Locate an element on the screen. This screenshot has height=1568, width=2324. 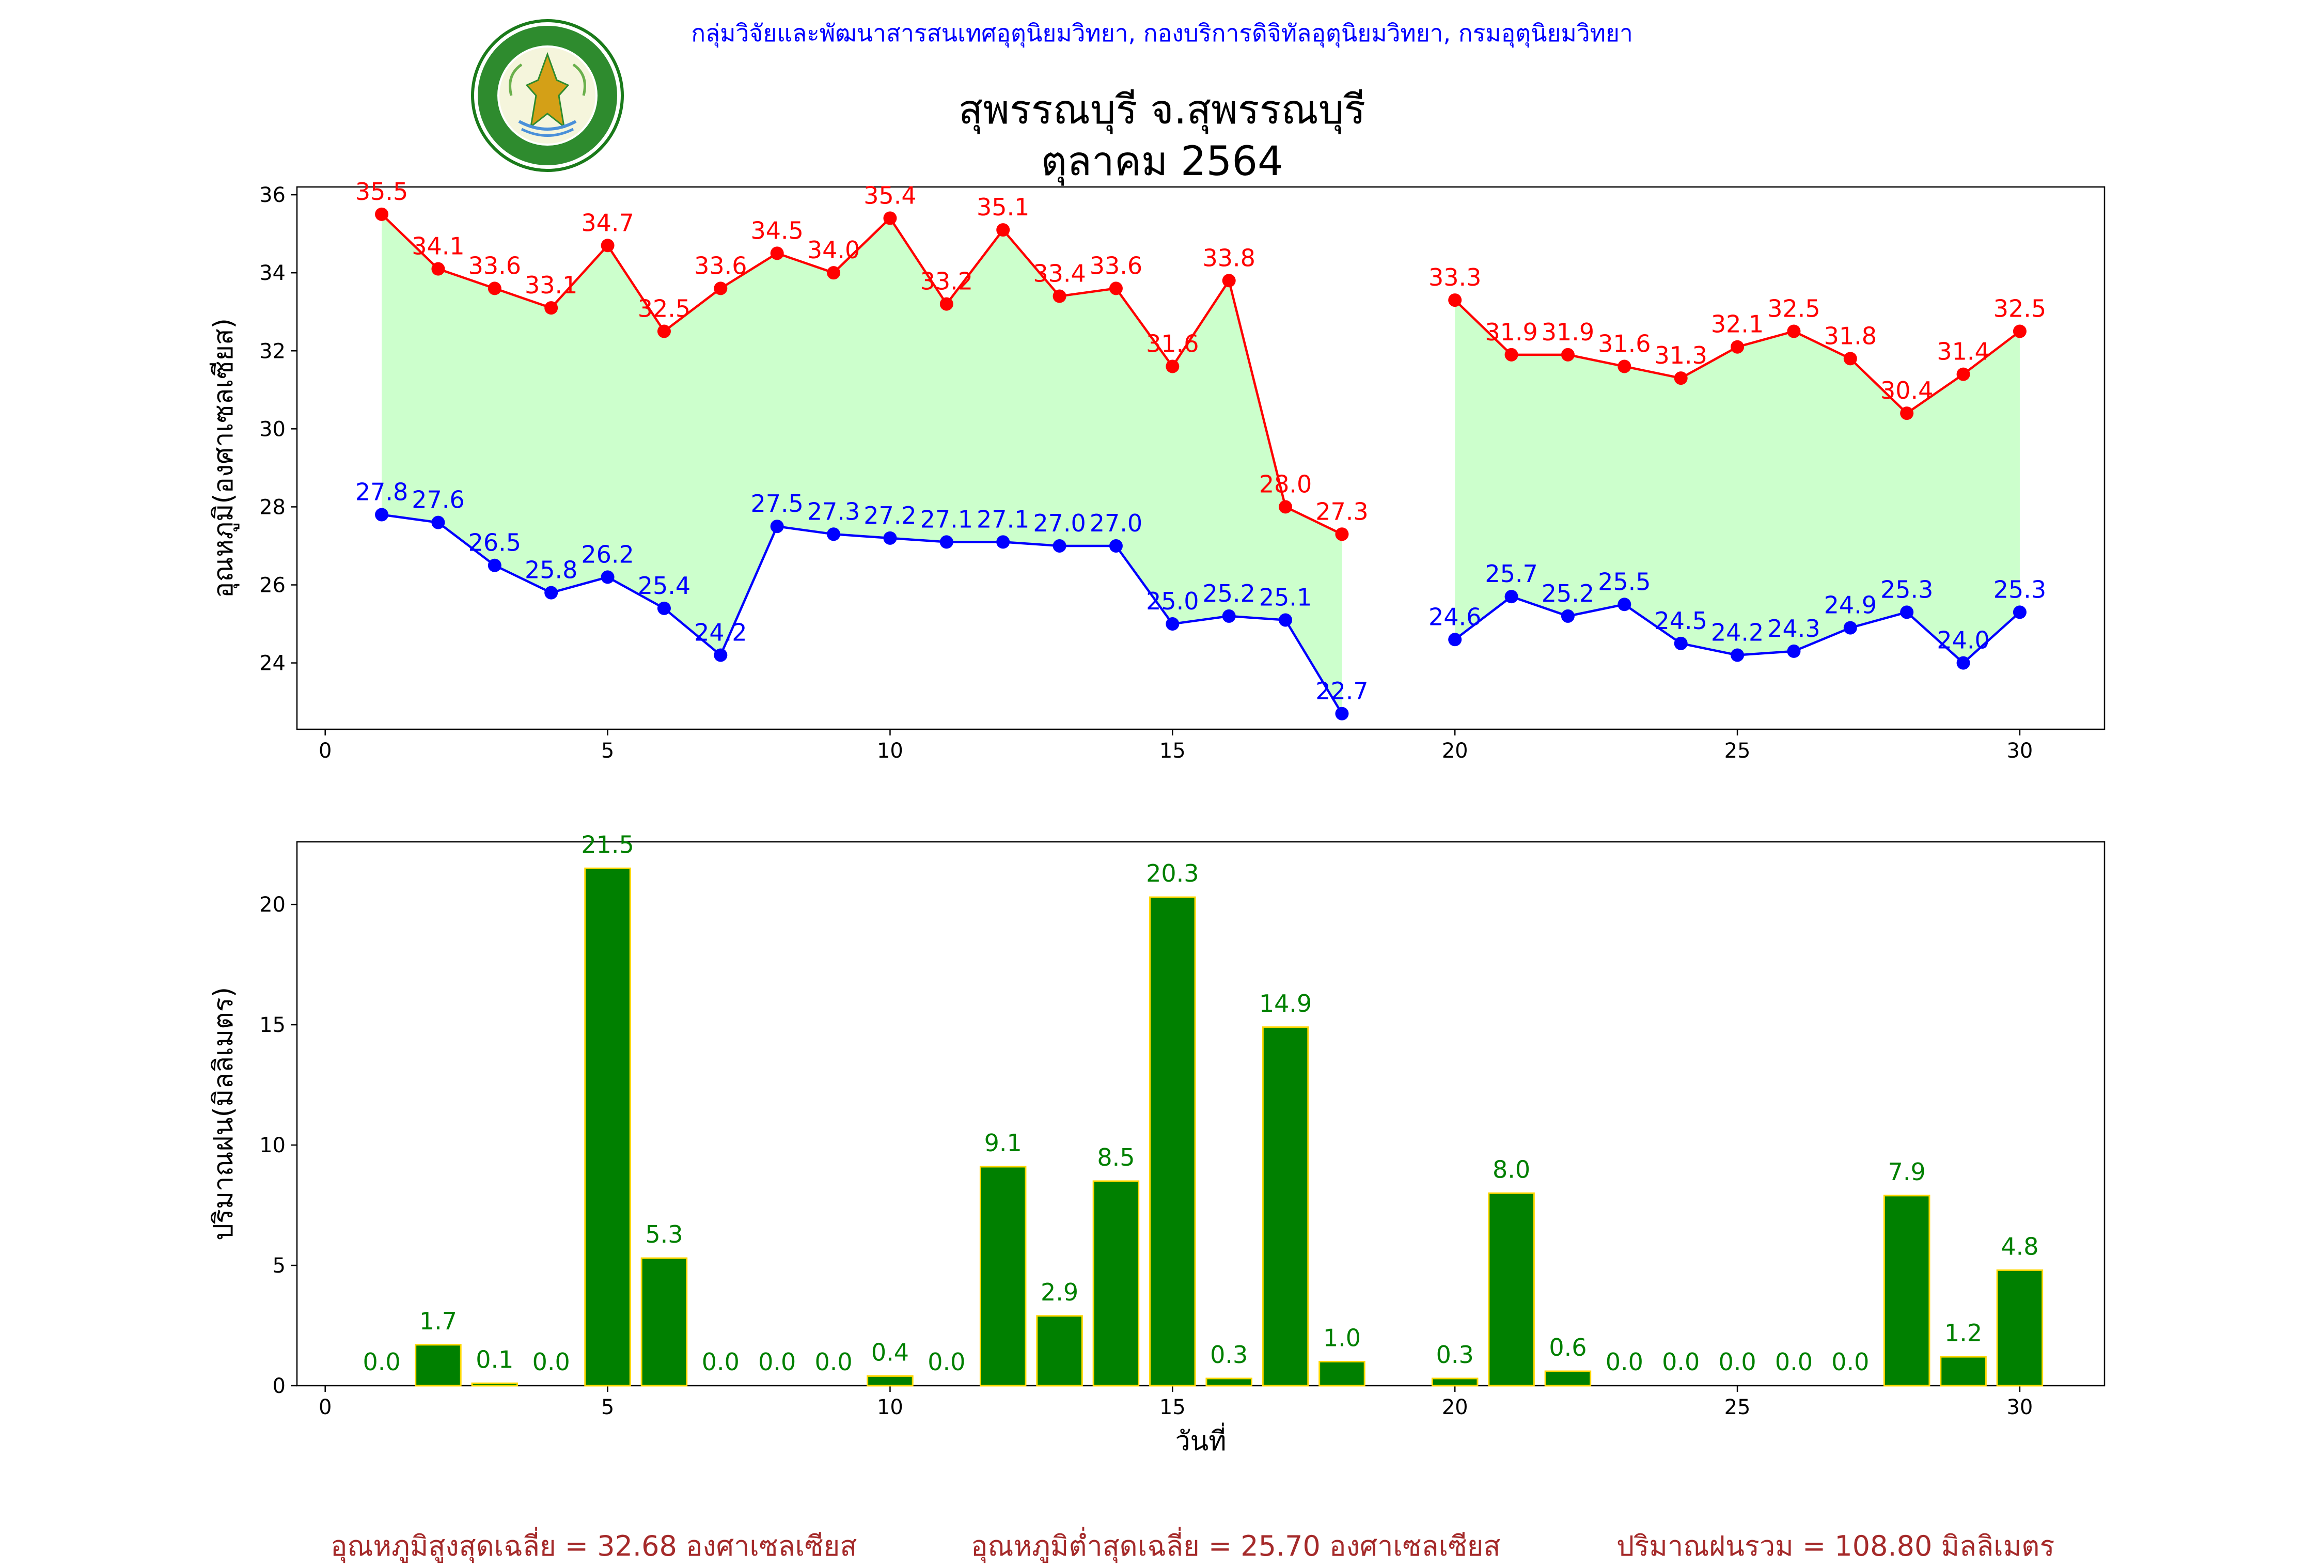
y-tick-label: 0 is located at coordinates (279, 1386).